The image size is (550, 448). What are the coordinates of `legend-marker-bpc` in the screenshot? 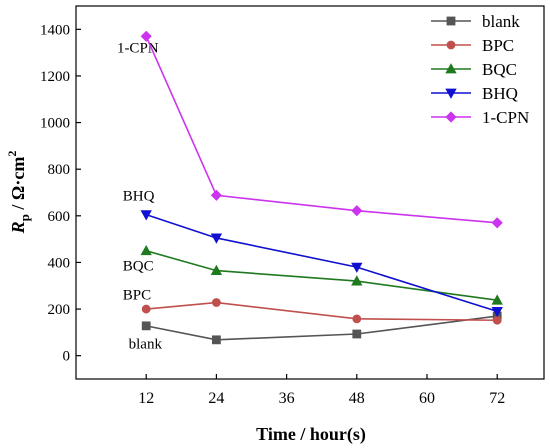 It's located at (451, 45).